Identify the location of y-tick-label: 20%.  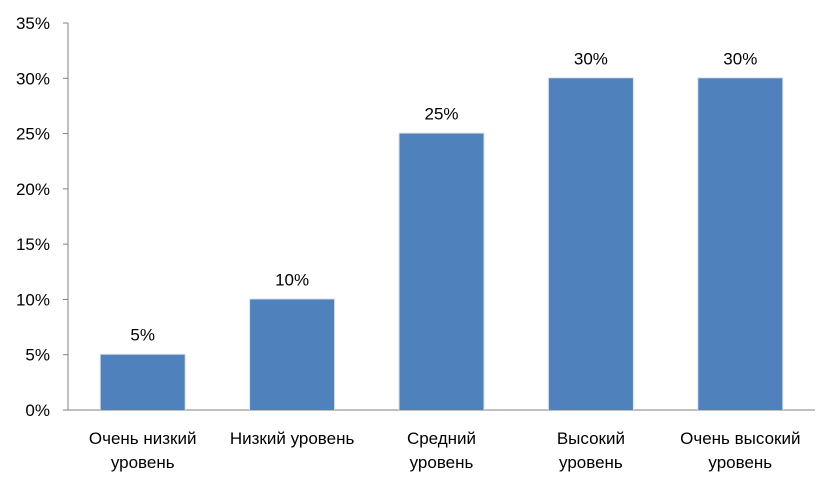
(33, 189).